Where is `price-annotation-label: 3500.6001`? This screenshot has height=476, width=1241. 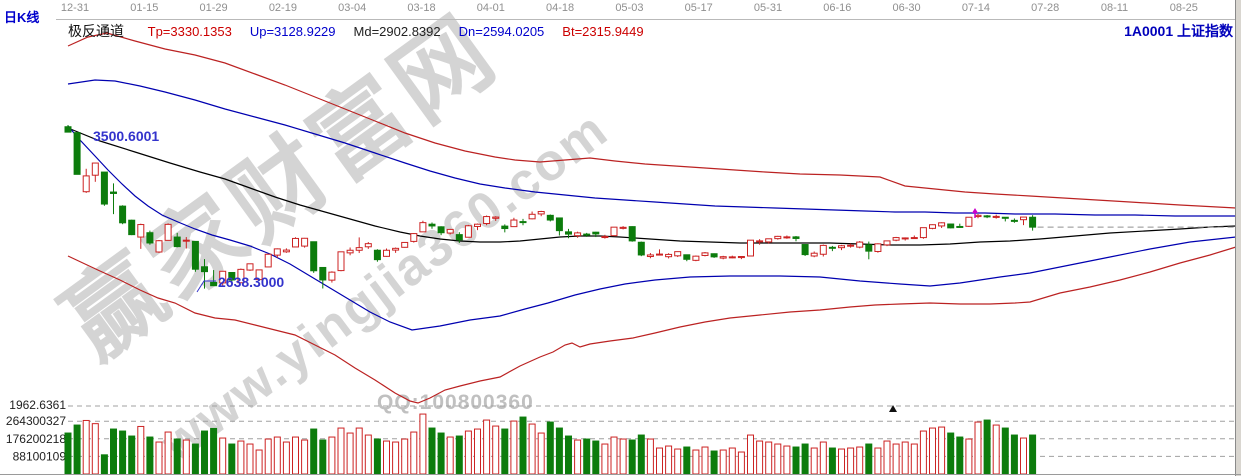
price-annotation-label: 3500.6001 is located at coordinates (126, 136).